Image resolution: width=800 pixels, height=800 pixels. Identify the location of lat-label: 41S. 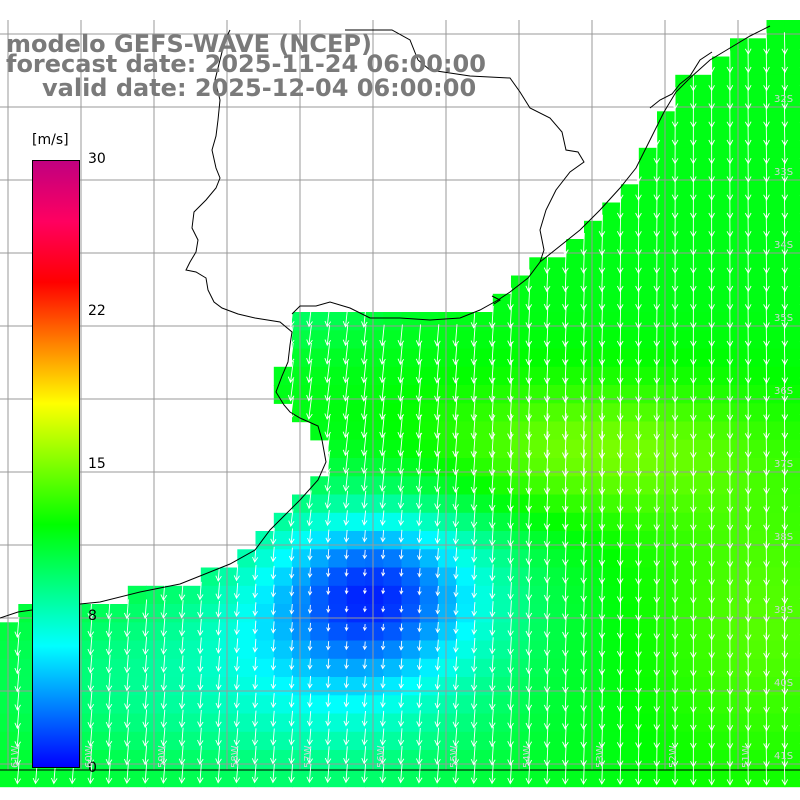
(784, 756).